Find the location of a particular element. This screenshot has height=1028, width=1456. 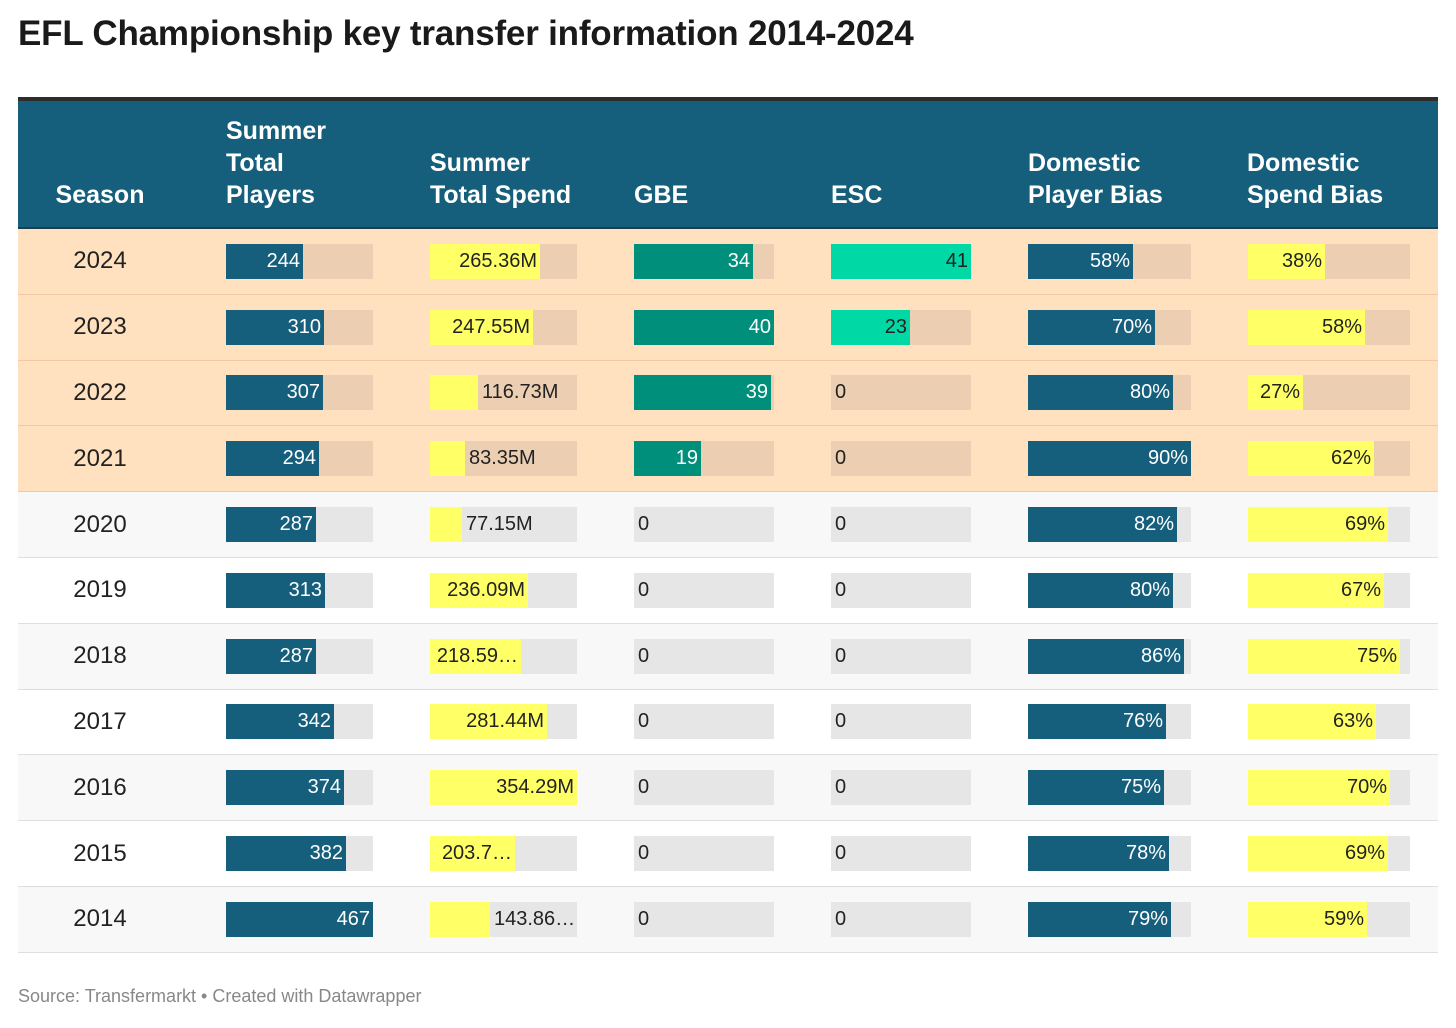

dpb-bar-track: 58% is located at coordinates (1109, 261).